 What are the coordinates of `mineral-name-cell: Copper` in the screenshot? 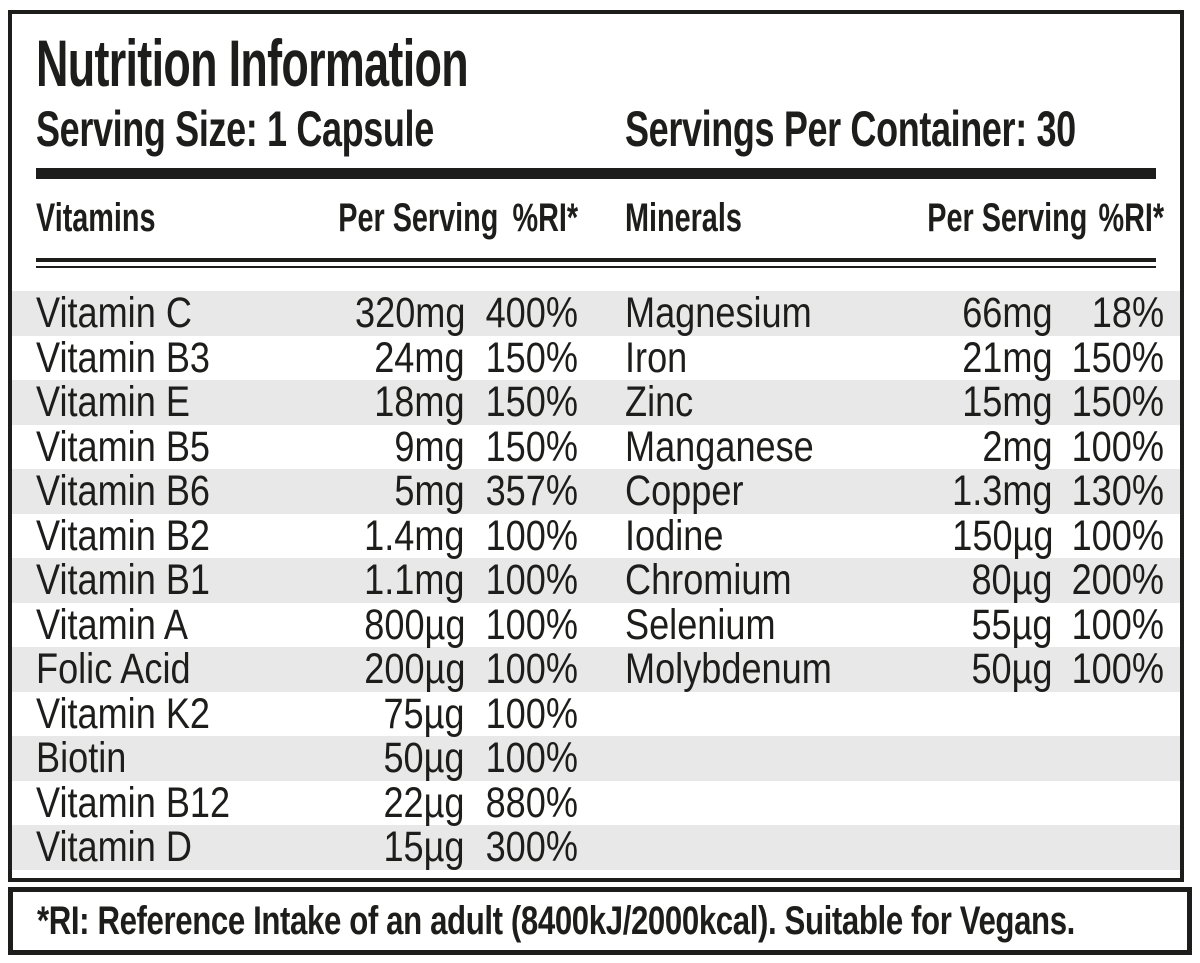 It's located at (684, 491).